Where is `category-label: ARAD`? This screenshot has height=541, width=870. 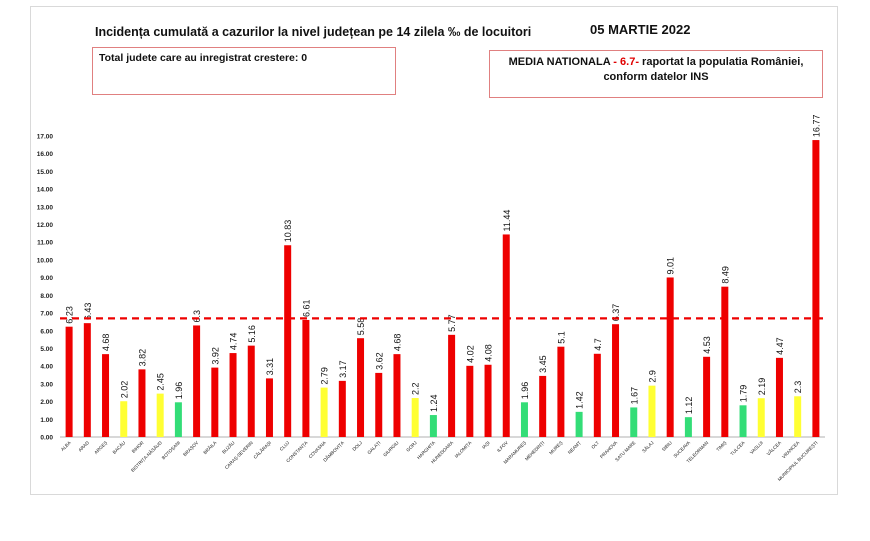
category-label: ARAD is located at coordinates (83, 446).